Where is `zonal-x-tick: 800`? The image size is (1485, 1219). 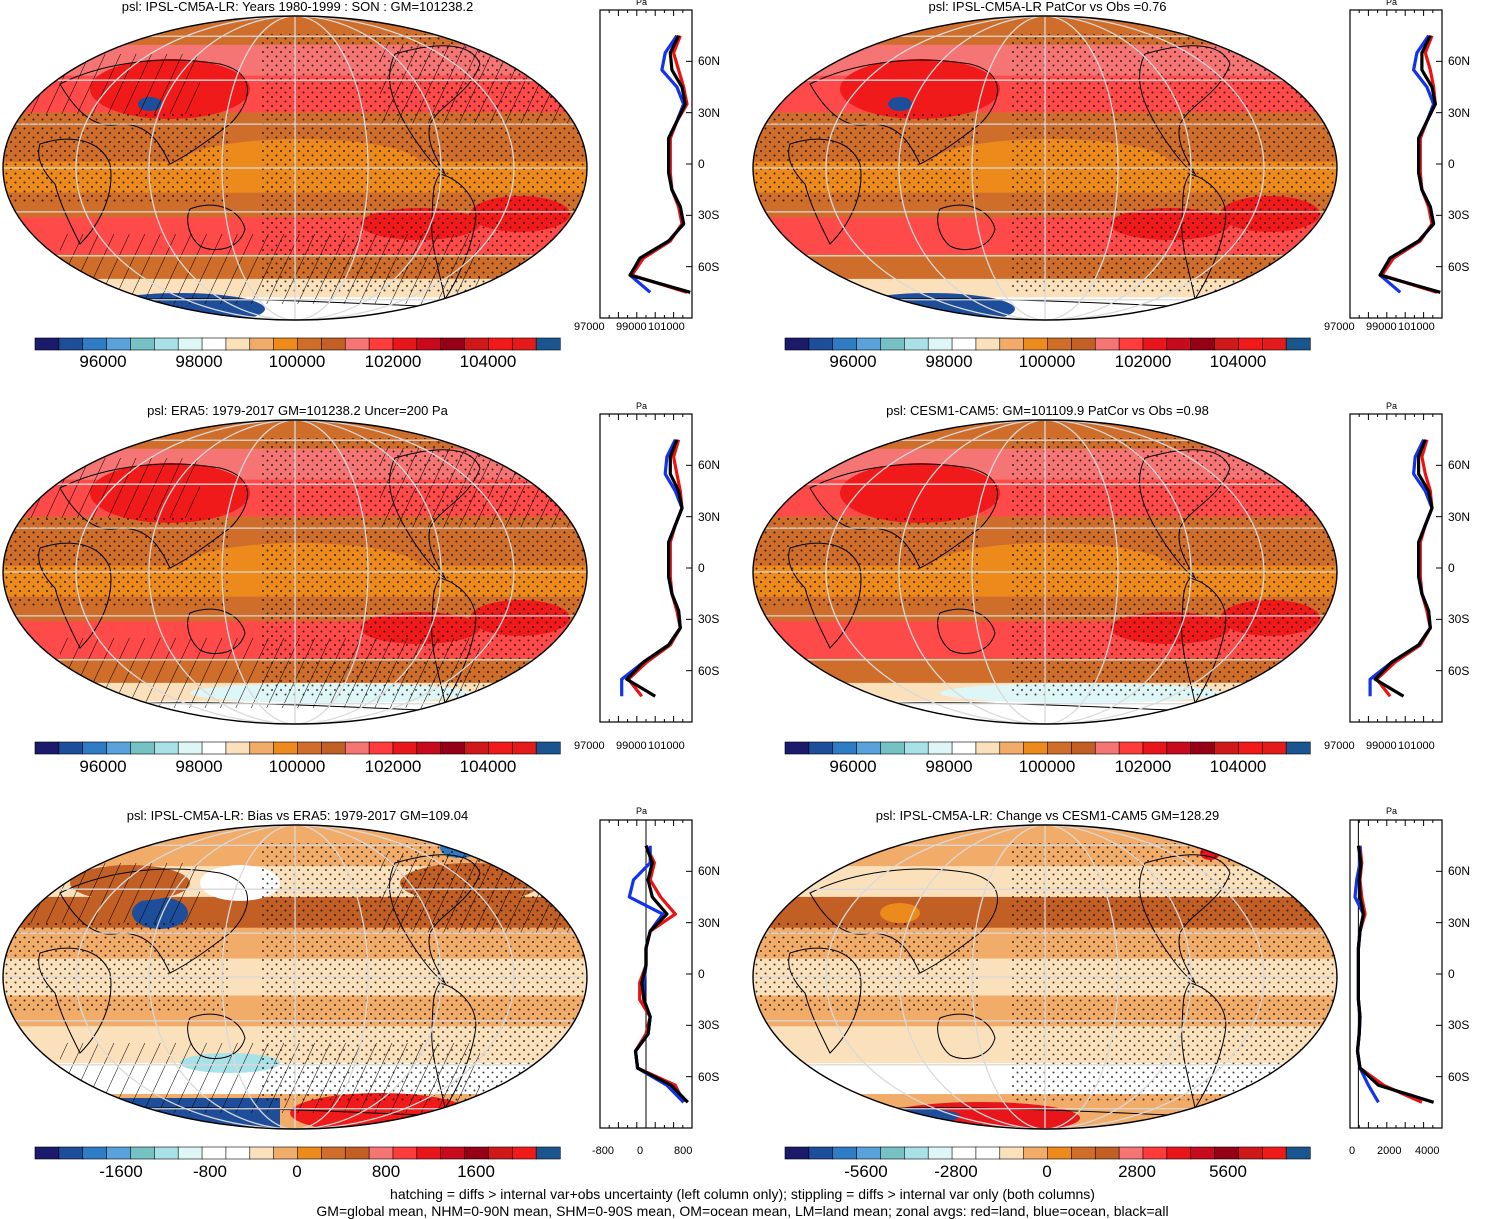 zonal-x-tick: 800 is located at coordinates (683, 1151).